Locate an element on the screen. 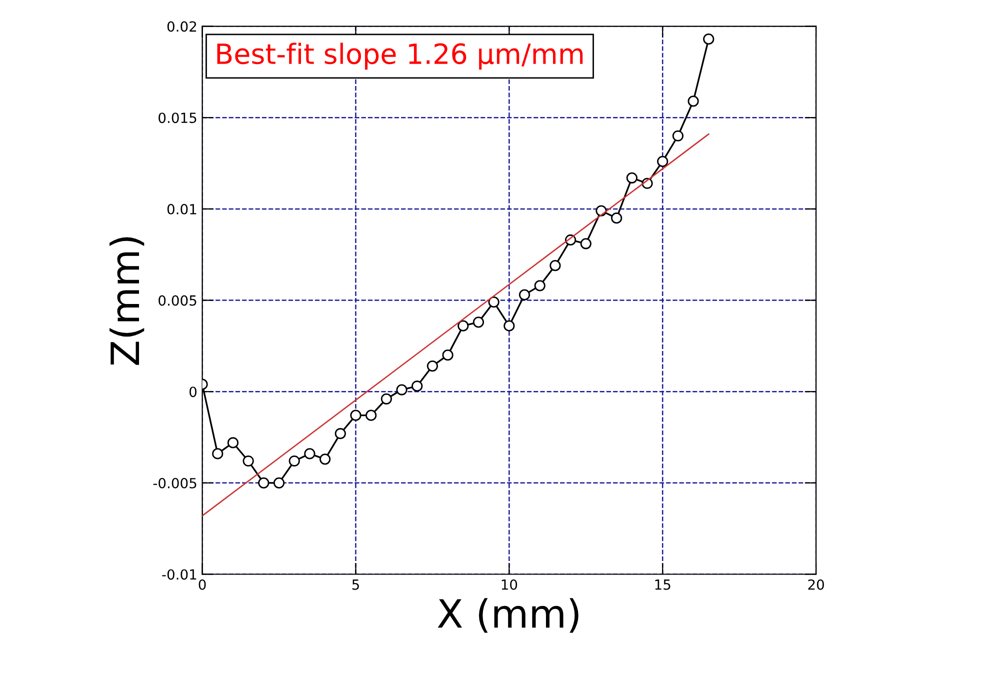  y-tick-label: 0.02 is located at coordinates (181, 26).